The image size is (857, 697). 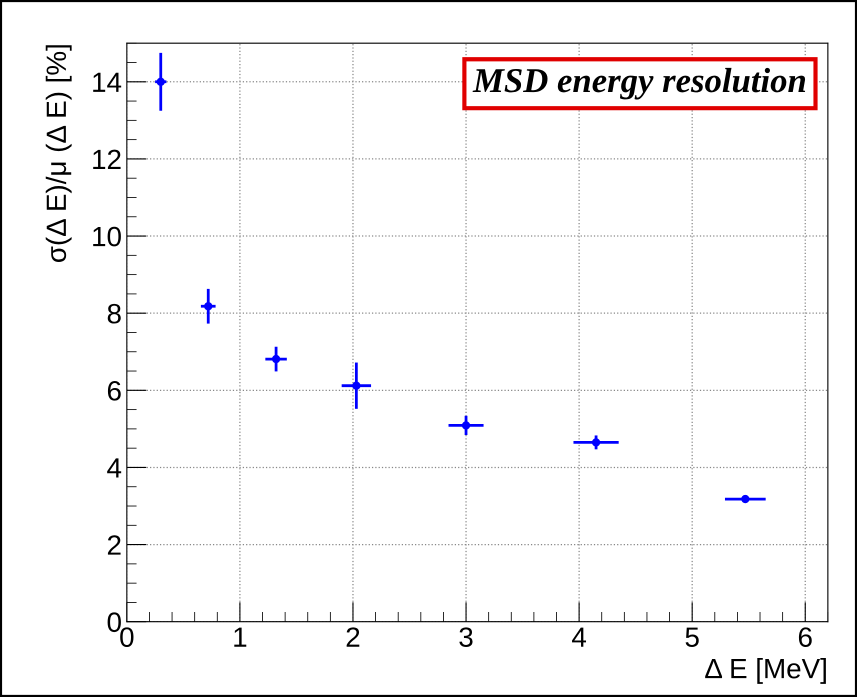 I want to click on y-tick-label: 0, so click(x=114, y=622).